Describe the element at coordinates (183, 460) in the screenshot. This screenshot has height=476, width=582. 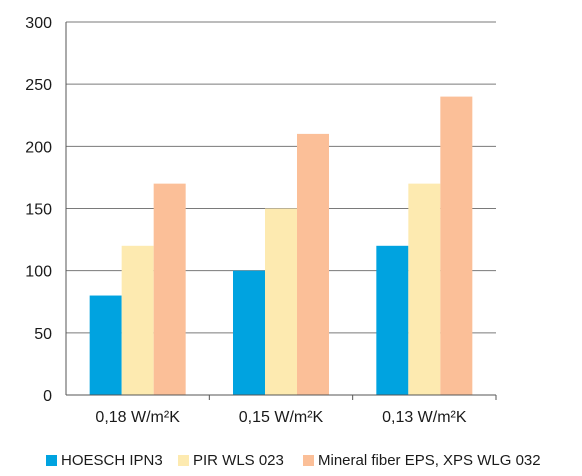
I see `legend-swatch-pir` at that location.